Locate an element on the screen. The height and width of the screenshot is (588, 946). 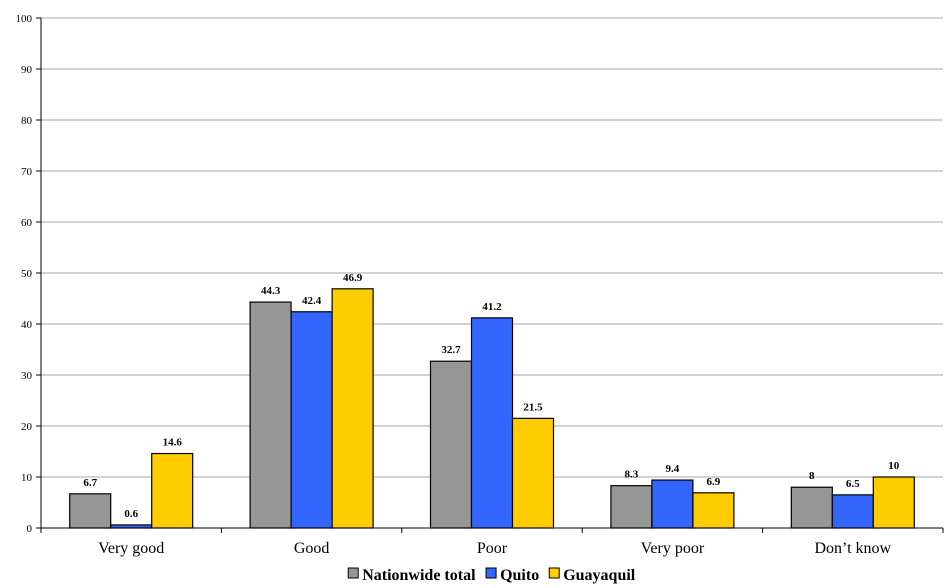
data-label: 42.4 is located at coordinates (312, 301).